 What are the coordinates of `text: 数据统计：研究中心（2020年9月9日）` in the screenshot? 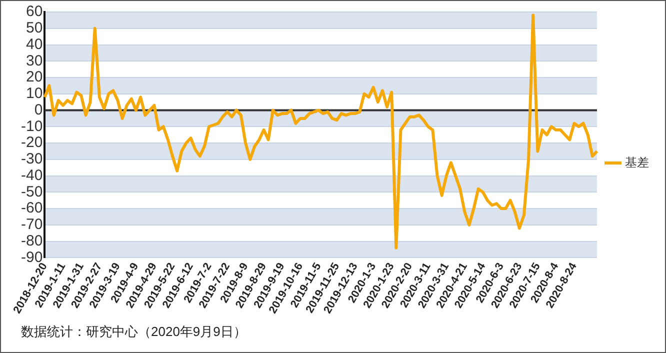 It's located at (133, 332).